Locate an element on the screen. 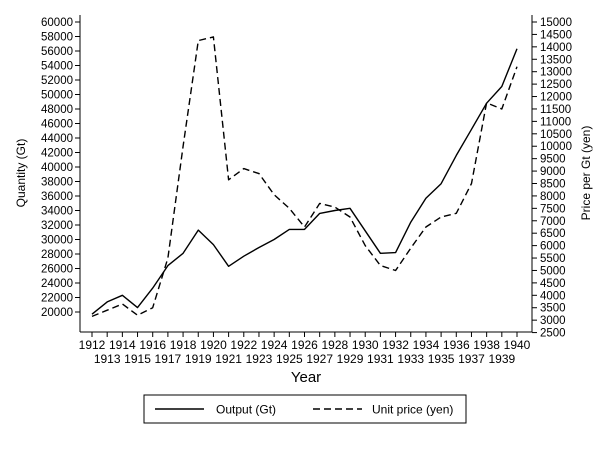 The image size is (610, 449). x-tick-label: 1917 is located at coordinates (168, 359).